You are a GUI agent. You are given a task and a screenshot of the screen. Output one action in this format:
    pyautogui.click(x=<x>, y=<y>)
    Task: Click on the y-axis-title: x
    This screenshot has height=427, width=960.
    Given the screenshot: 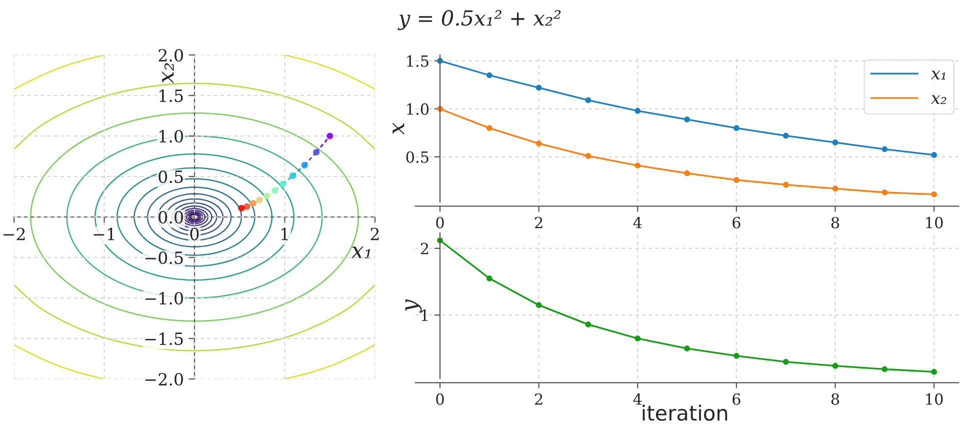 What is the action you would take?
    pyautogui.click(x=398, y=128)
    